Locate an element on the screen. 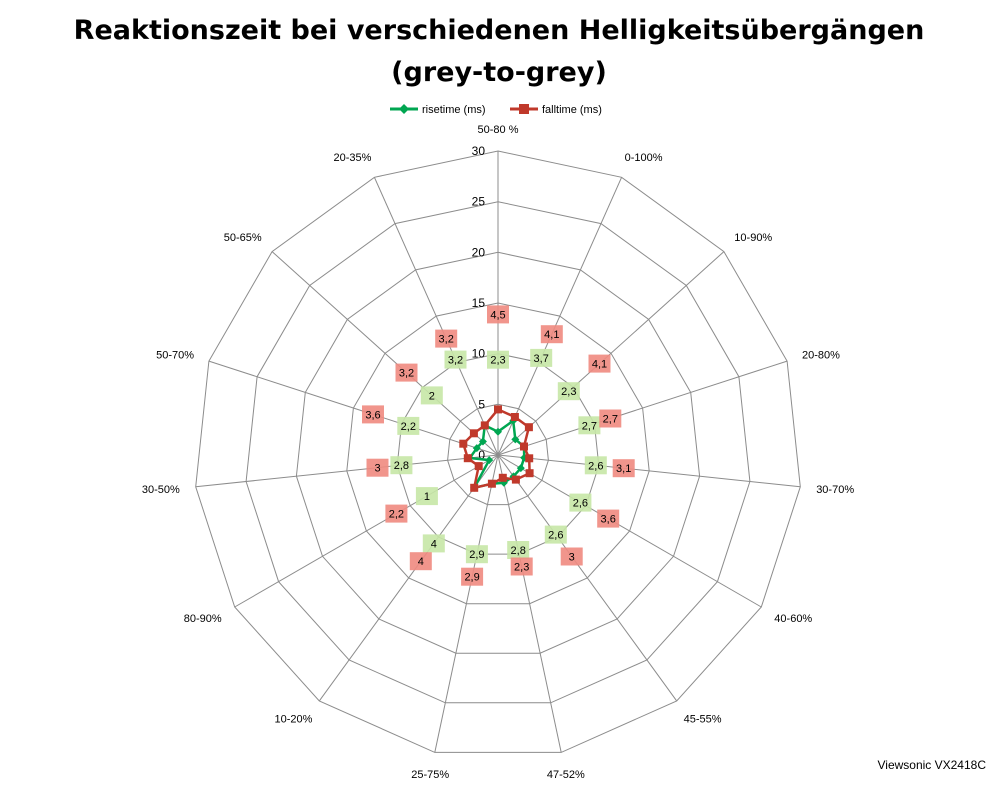 The height and width of the screenshot is (786, 998). data-label-0-3: 2,7 is located at coordinates (589, 425).